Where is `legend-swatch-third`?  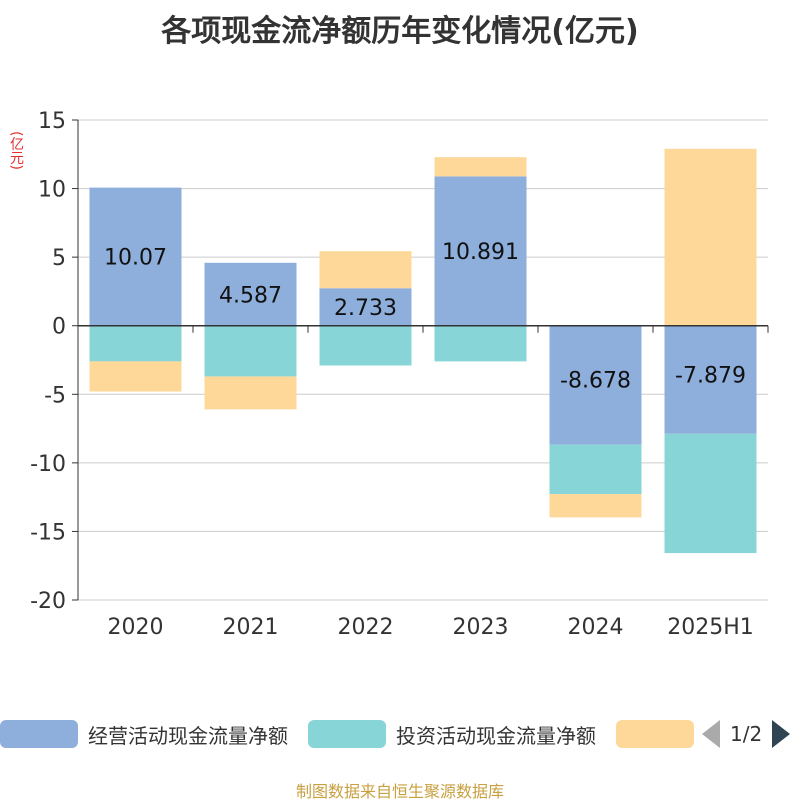 legend-swatch-third is located at coordinates (655, 734).